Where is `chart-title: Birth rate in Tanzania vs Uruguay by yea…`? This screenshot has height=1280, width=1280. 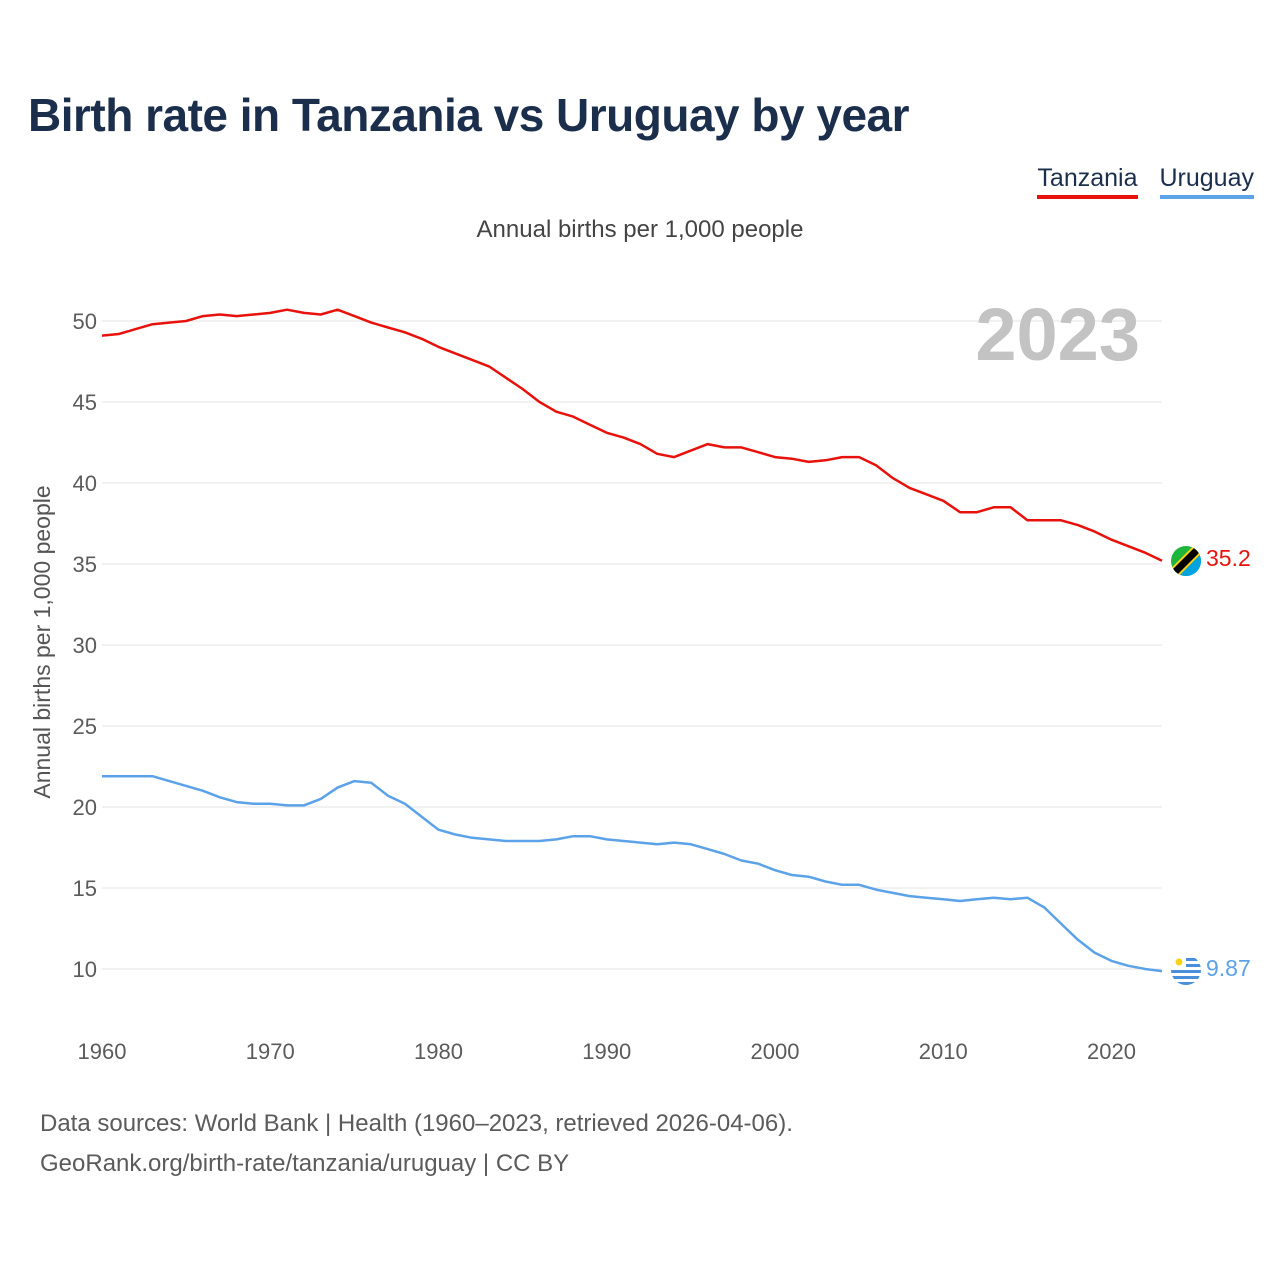 chart-title: Birth rate in Tanzania vs Uruguay by yea… is located at coordinates (469, 115).